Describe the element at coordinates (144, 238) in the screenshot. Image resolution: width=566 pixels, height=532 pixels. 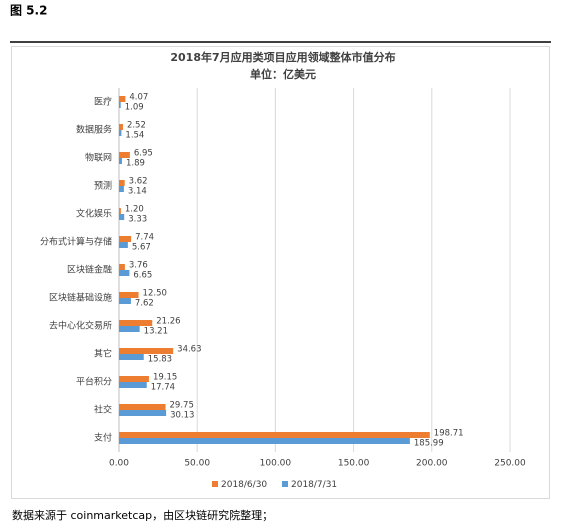
I see `data-label: 7.74` at that location.